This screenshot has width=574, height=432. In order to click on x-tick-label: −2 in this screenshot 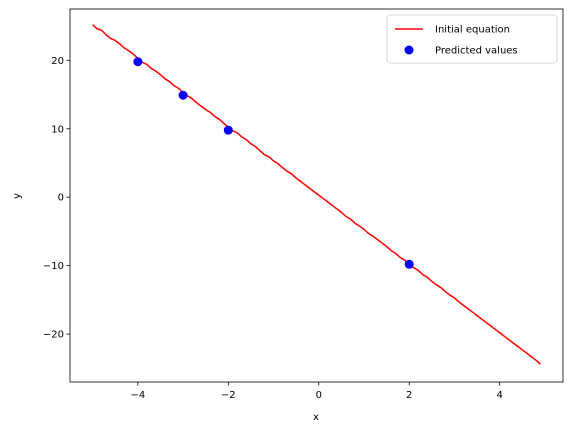, I will do `click(228, 395)`.